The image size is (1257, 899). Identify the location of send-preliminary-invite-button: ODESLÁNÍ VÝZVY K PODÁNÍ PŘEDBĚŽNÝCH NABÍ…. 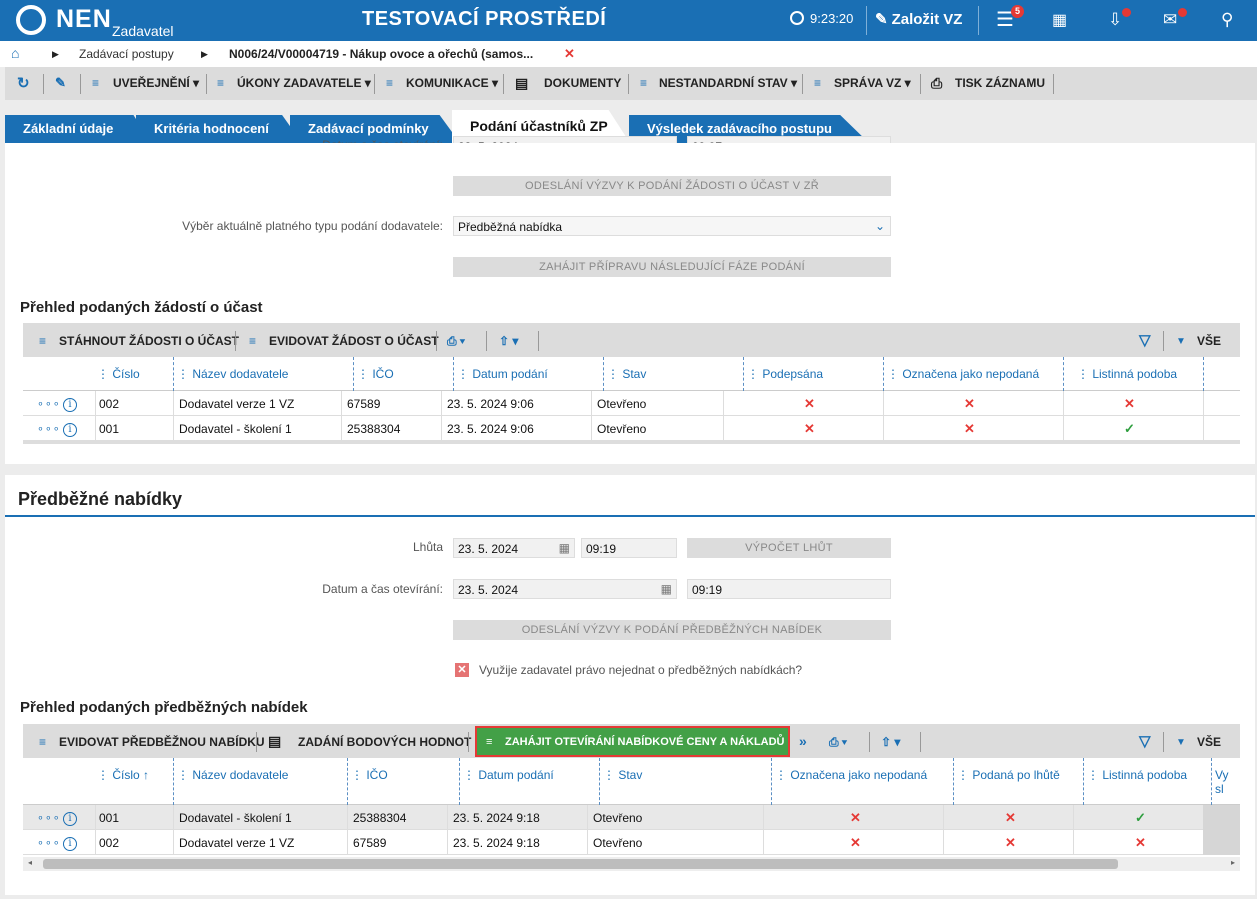
(672, 630).